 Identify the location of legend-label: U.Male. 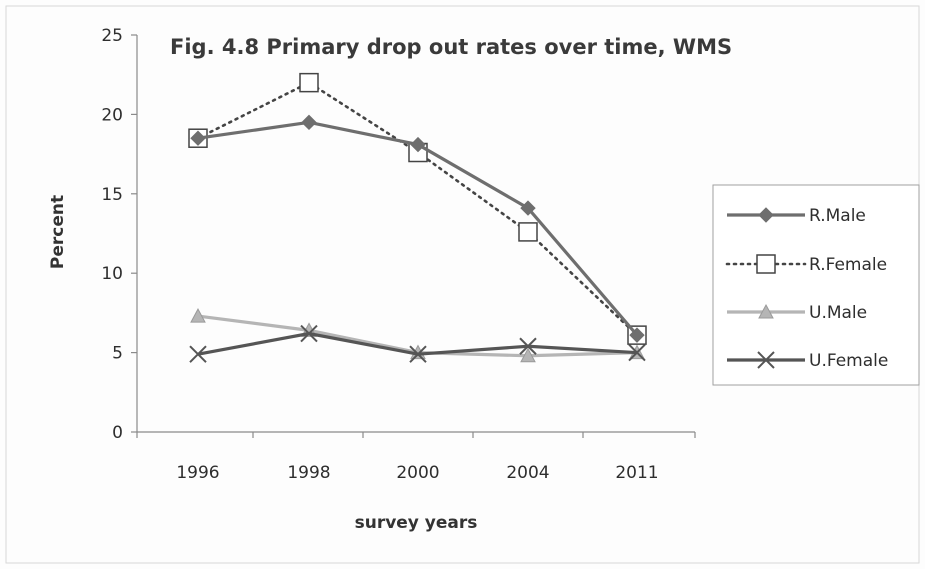
(838, 313).